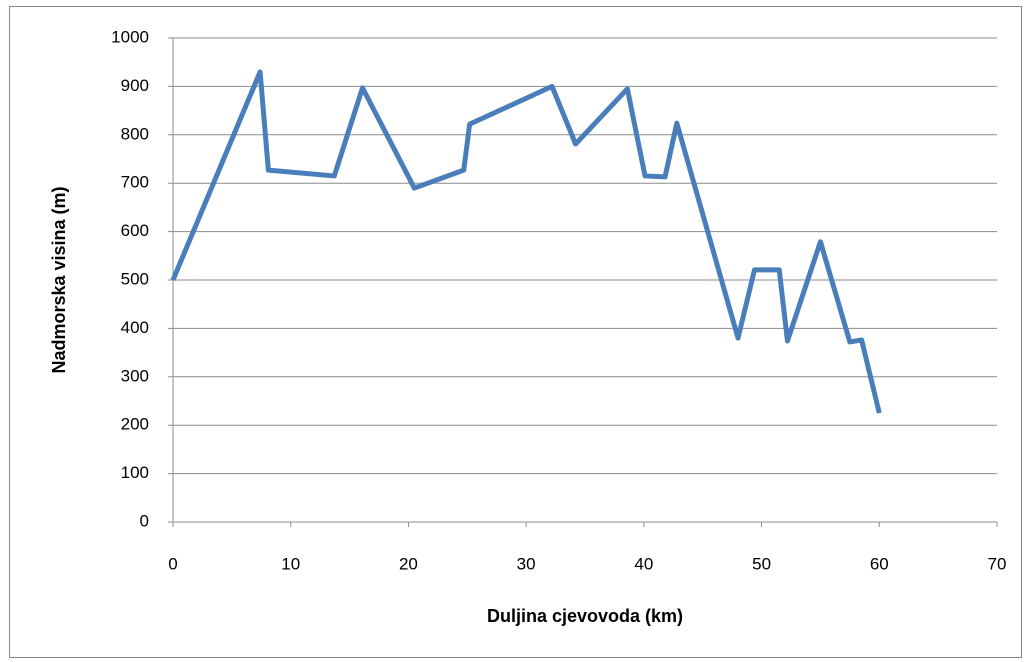 Image resolution: width=1029 pixels, height=662 pixels. Describe the element at coordinates (135, 133) in the screenshot. I see `y-tick-label: 800` at that location.